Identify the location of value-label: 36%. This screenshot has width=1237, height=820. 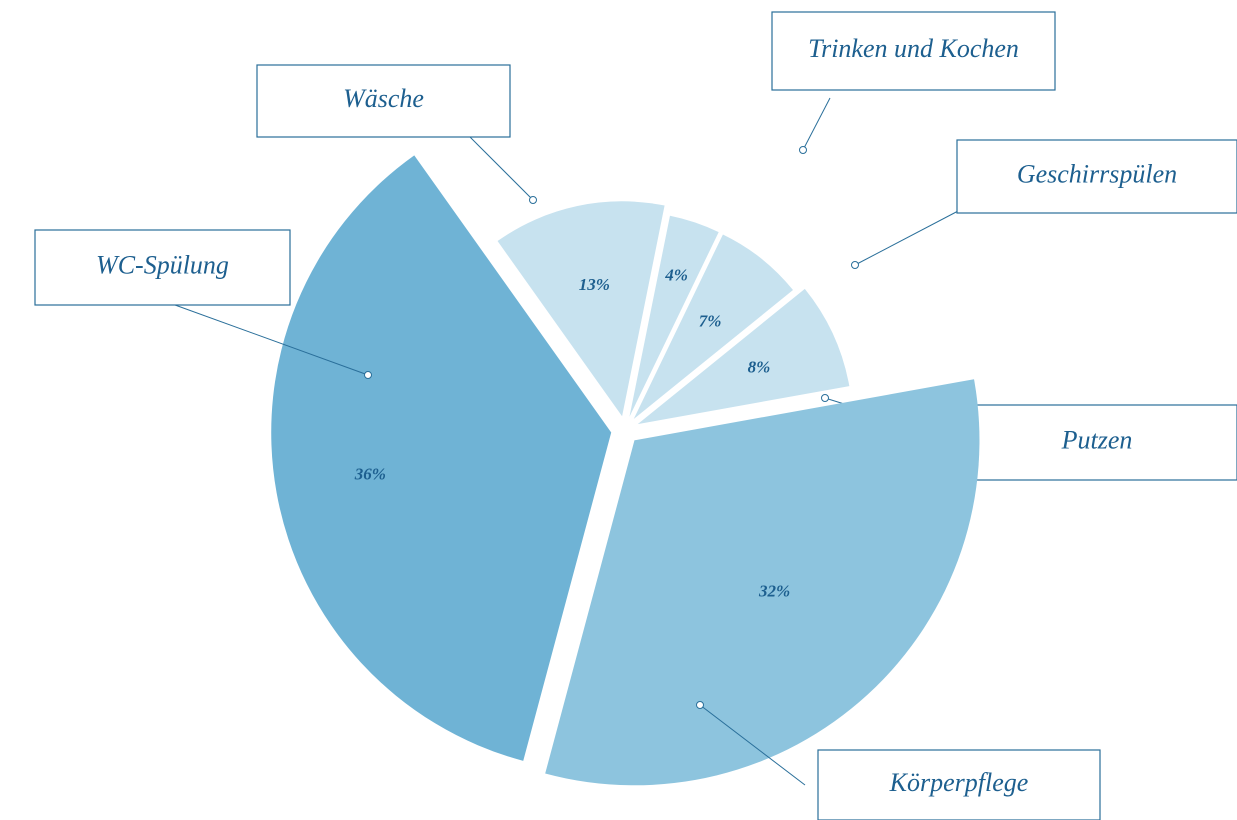
(370, 474).